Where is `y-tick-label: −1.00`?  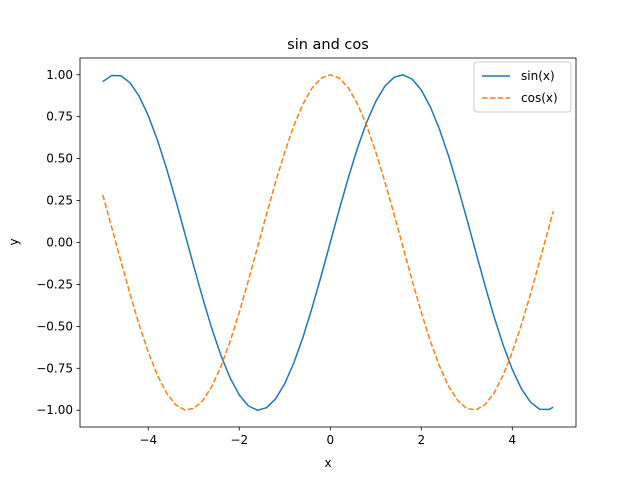
y-tick-label: −1.00 is located at coordinates (54, 410).